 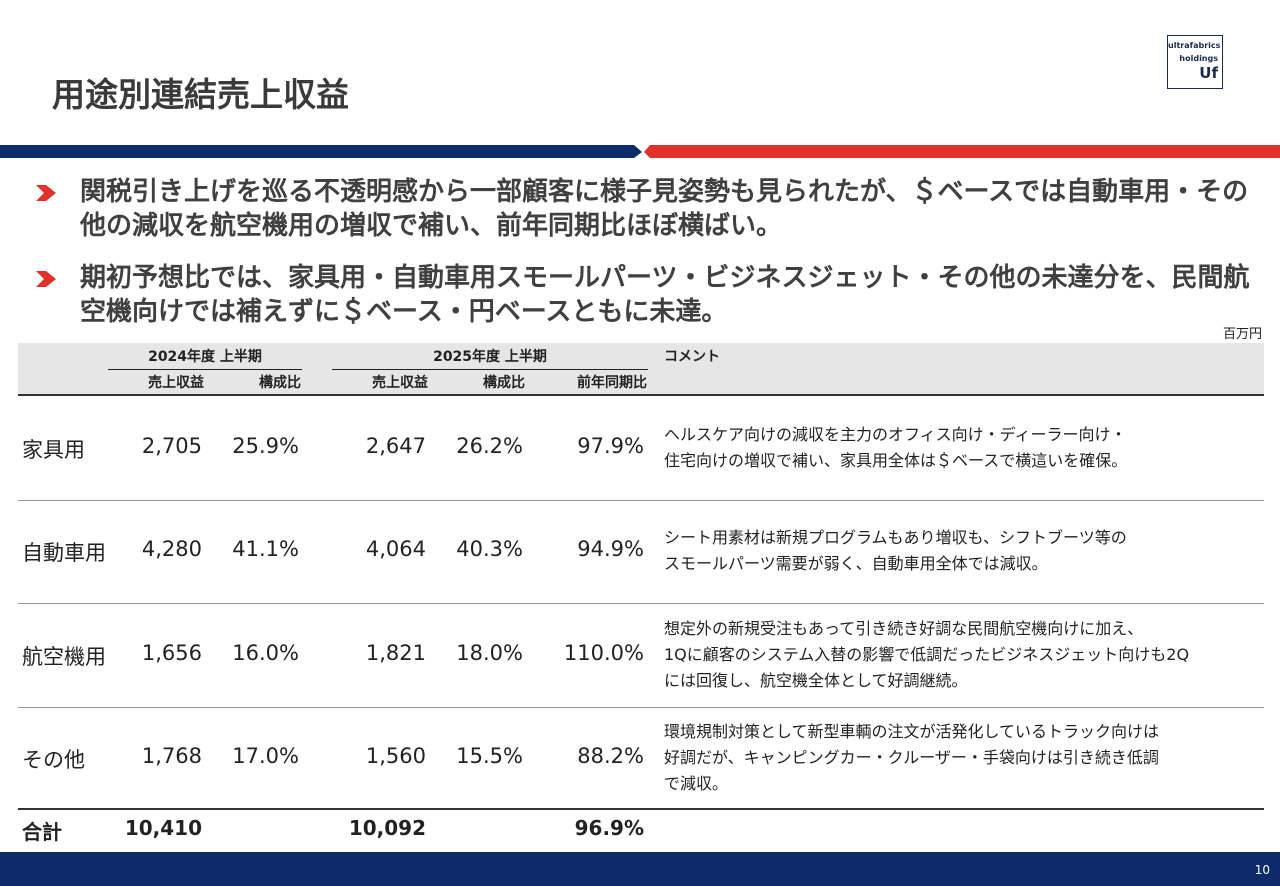 I want to click on logo-text: holdings, so click(x=1198, y=58).